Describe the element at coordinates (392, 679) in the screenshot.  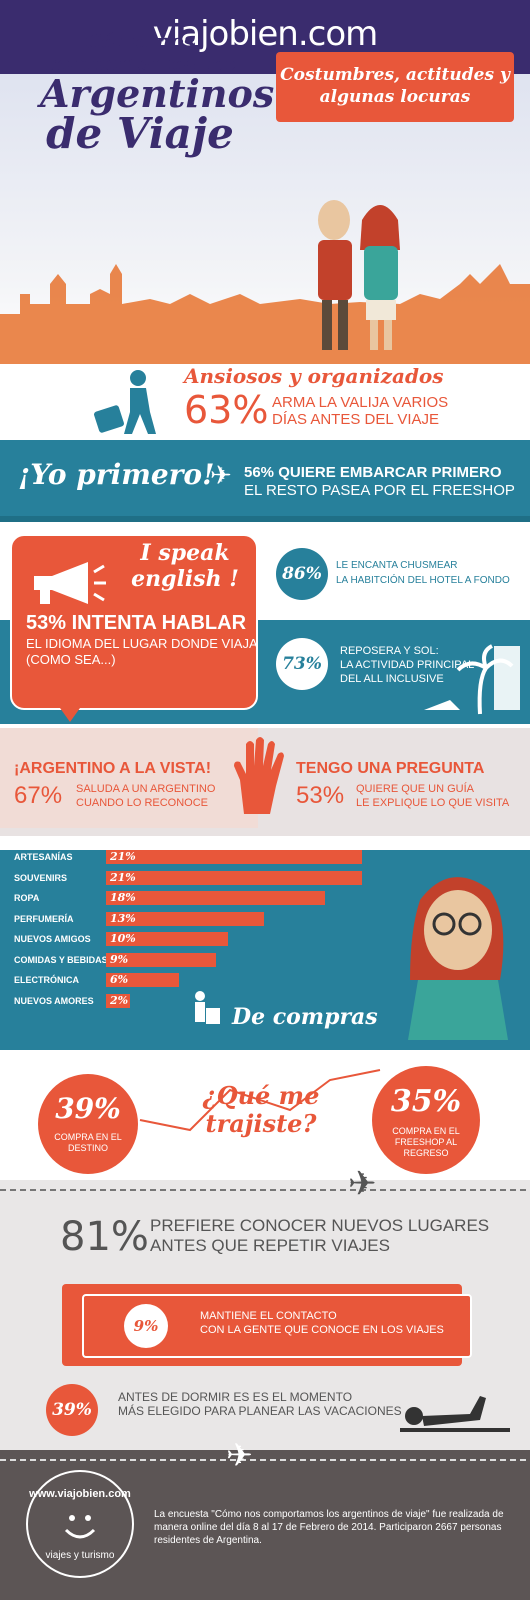
I see `sunbed-text-line3: DEL ALL INCLUSIVE` at that location.